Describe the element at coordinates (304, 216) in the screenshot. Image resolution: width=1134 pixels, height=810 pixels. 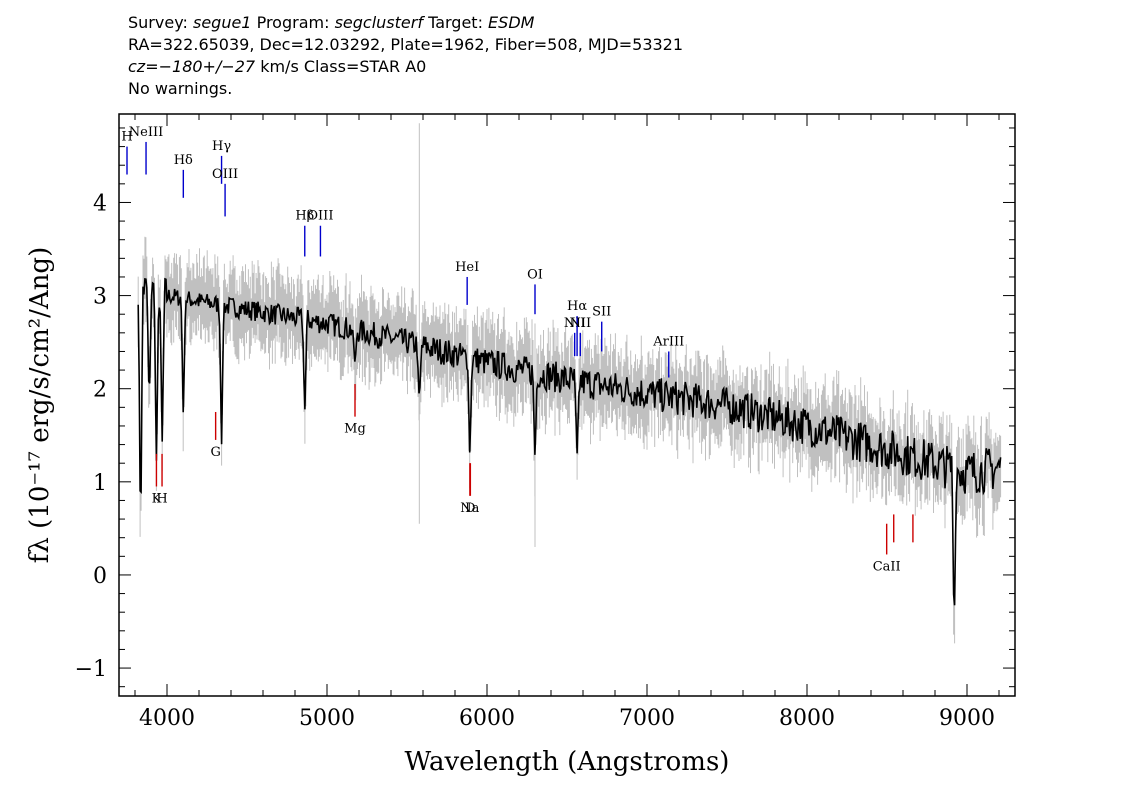
I see `emission-label-5: Hβ` at that location.